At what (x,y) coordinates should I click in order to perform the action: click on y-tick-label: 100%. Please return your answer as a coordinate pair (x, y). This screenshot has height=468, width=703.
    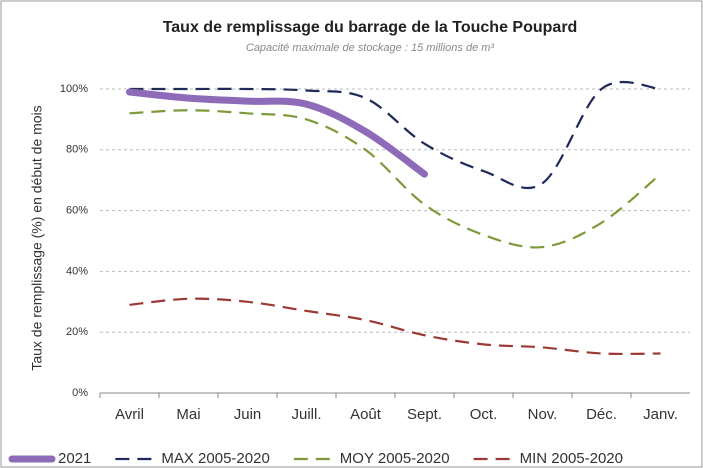
    Looking at the image, I should click on (74, 89).